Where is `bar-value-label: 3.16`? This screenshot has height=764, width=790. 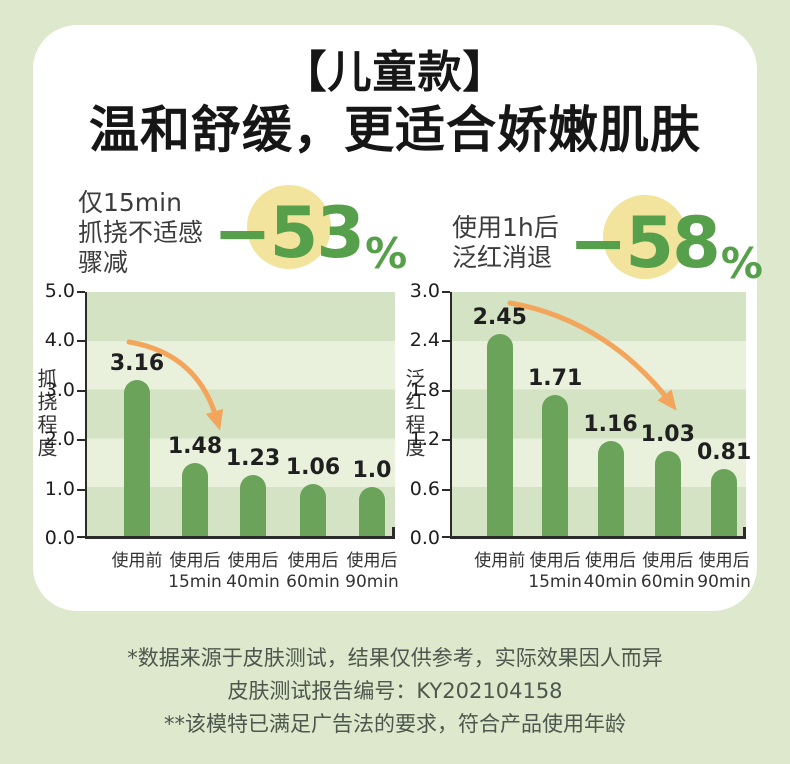
bar-value-label: 3.16 is located at coordinates (137, 363).